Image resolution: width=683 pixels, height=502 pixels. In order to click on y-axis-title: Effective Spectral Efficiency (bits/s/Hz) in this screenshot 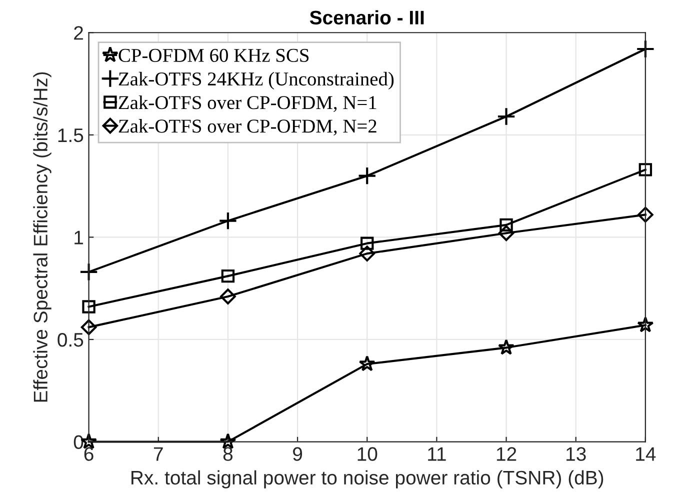, I will do `click(42, 237)`.